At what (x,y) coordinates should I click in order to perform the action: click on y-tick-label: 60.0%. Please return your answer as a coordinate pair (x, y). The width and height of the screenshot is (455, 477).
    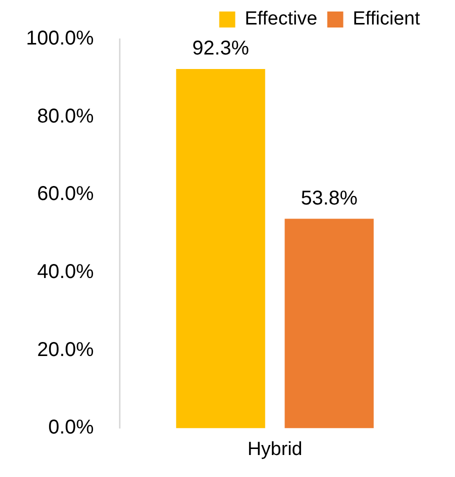
    Looking at the image, I should click on (65, 194).